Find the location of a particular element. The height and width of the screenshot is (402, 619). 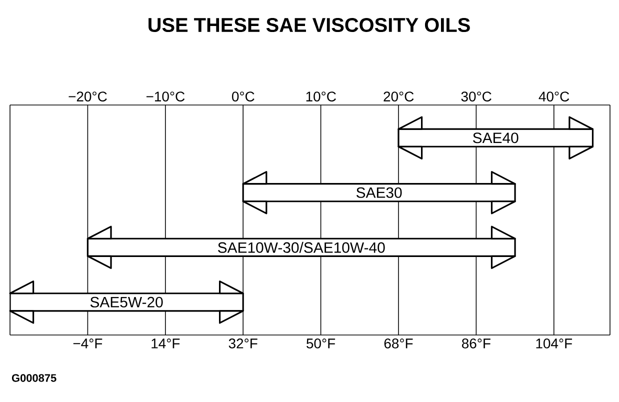

x2-tick-label: 0°C is located at coordinates (243, 97).